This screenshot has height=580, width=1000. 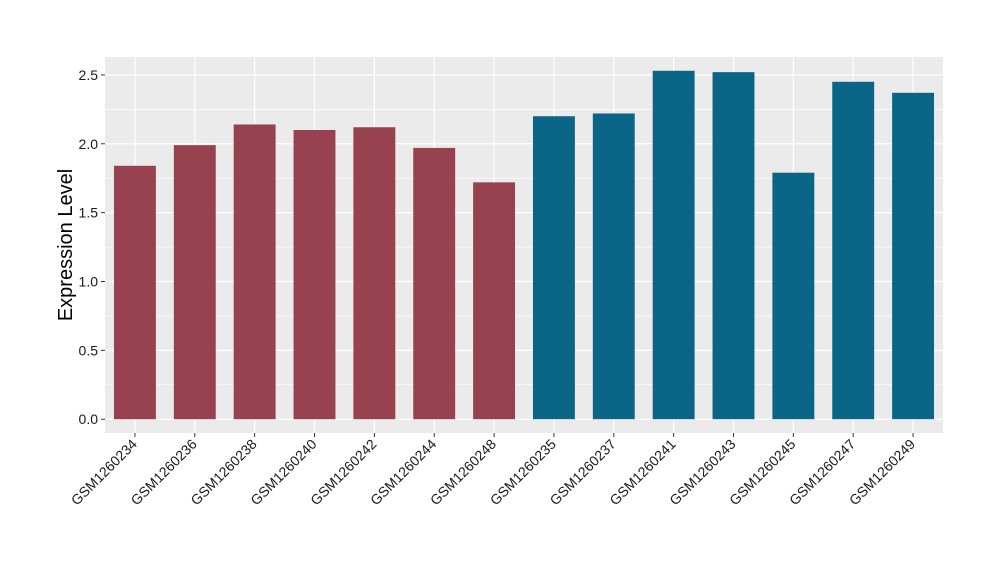 What do you see at coordinates (89, 350) in the screenshot?
I see `y-tick-label: 0.5` at bounding box center [89, 350].